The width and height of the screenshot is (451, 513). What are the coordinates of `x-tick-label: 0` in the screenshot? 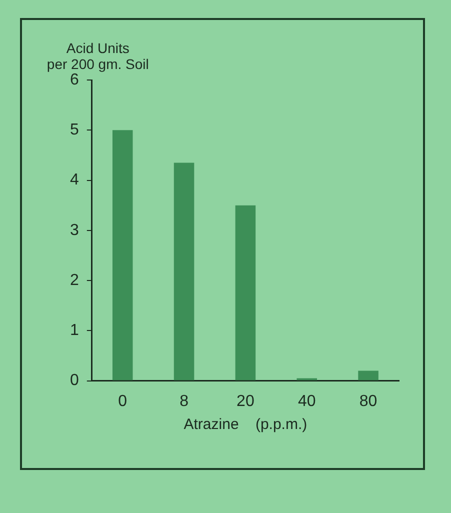 It's located at (123, 401).